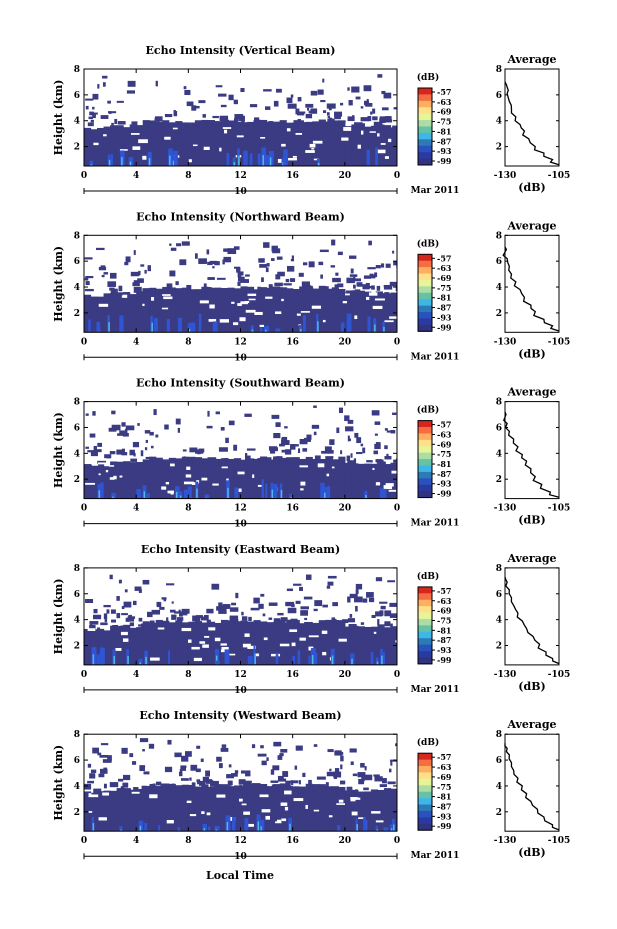  Describe the element at coordinates (499, 314) in the screenshot. I see `profile-y-tick-label: 2` at that location.